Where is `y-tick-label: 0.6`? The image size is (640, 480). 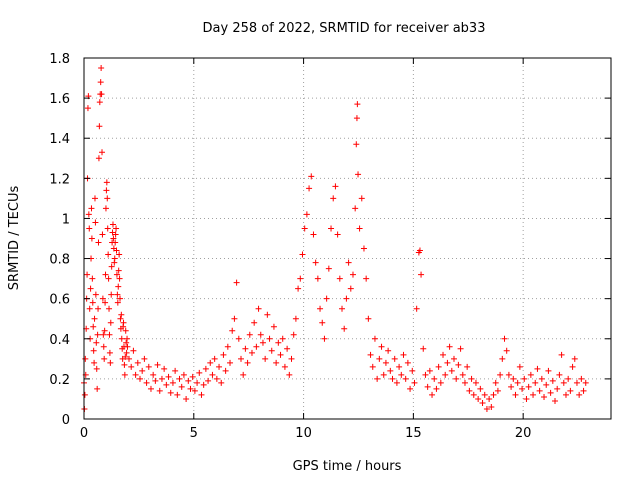
y-tick-label: 0.6 is located at coordinates (59, 300).